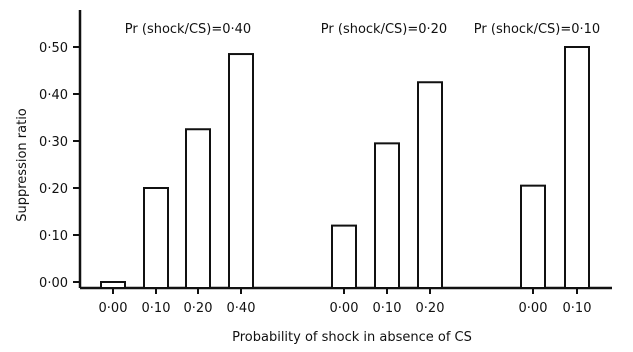  I want to click on y-tick-label: 0·00, so click(53, 283).